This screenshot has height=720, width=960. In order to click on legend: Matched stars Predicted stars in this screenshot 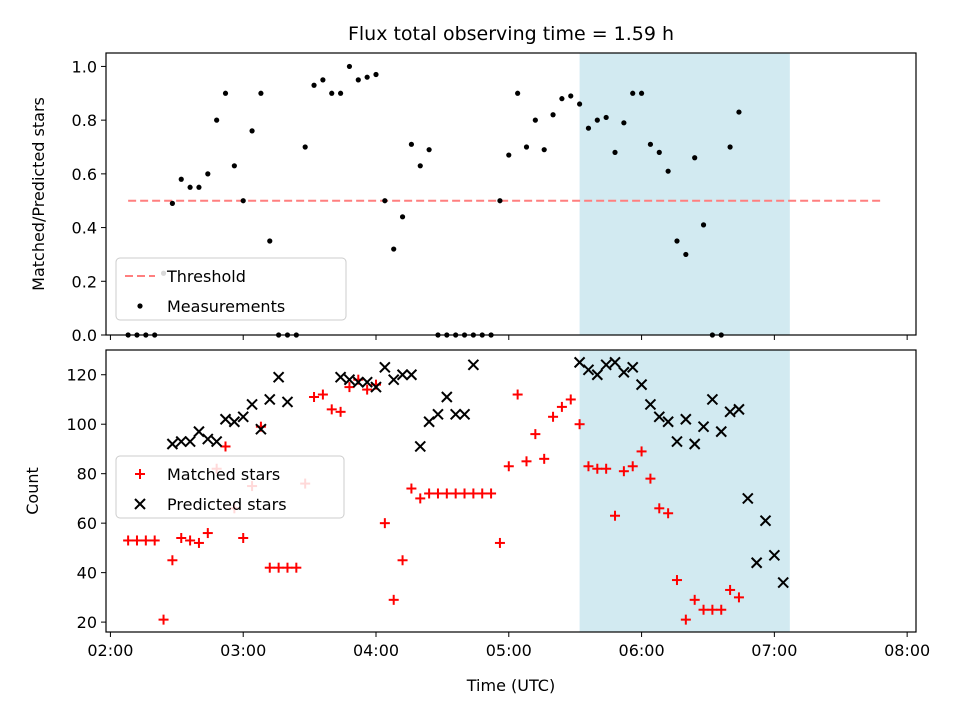, I will do `click(230, 487)`.